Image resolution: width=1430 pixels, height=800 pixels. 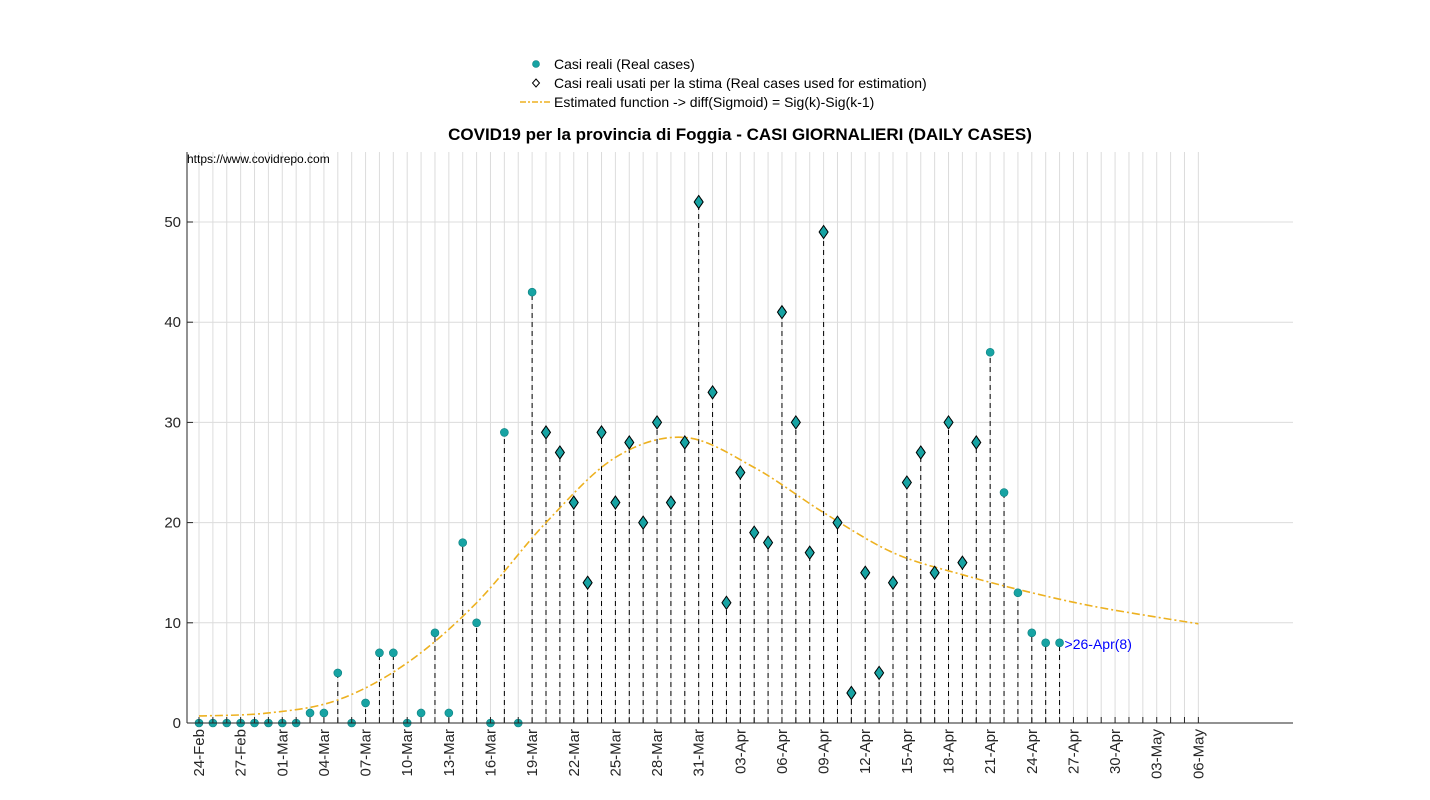 What do you see at coordinates (1032, 751) in the screenshot?
I see `x-tick-label: 24-Apr` at bounding box center [1032, 751].